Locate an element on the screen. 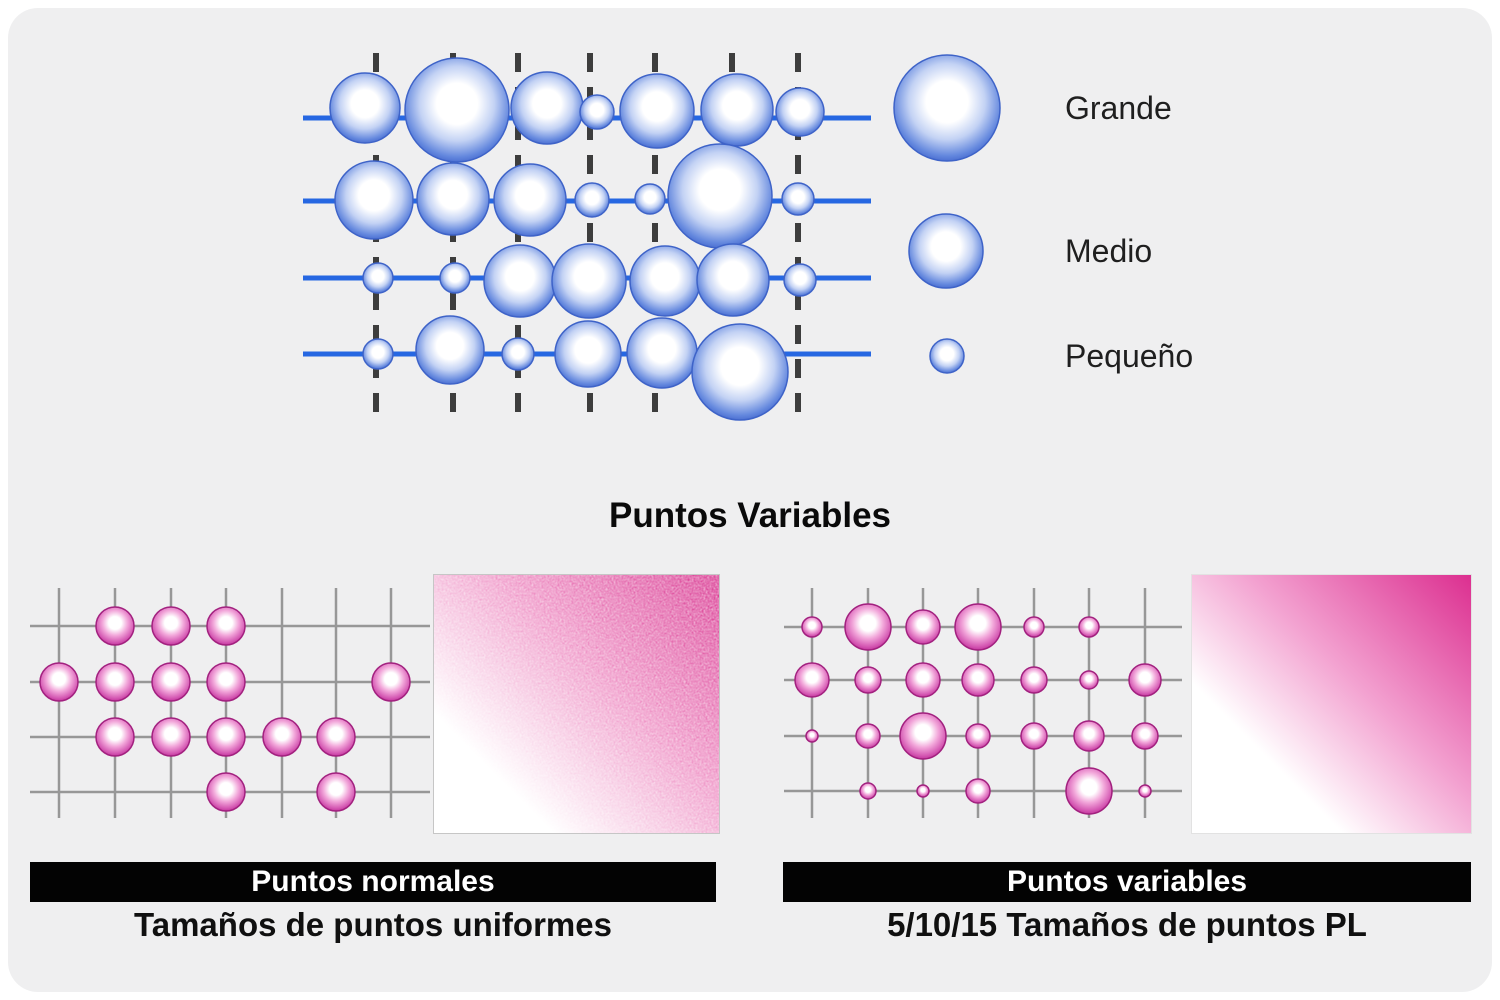  grain-texture-overlay is located at coordinates (576, 704).